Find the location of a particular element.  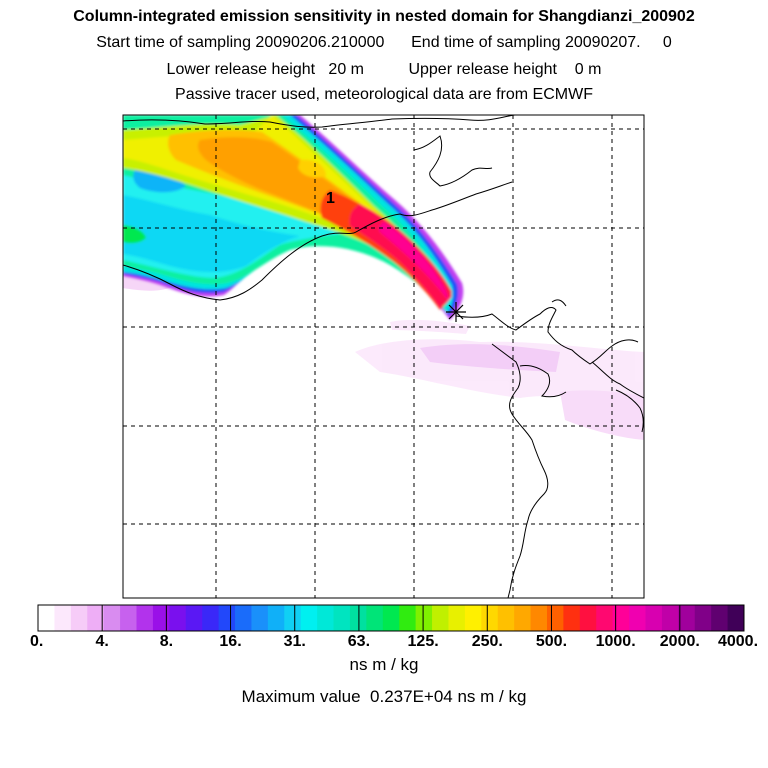

colorbar-tick-label: 1000. is located at coordinates (616, 641).